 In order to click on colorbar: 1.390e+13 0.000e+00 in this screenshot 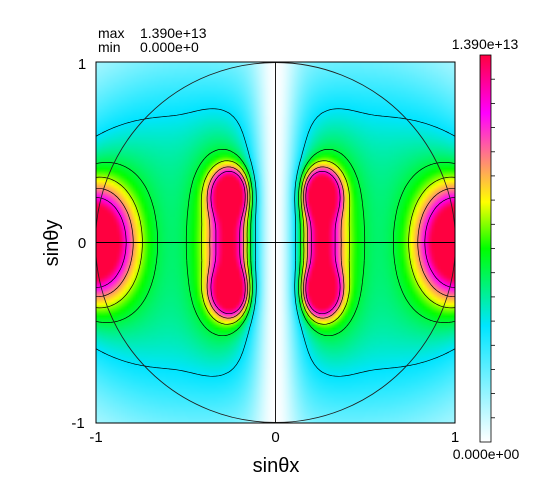, I will do `click(486, 249)`.